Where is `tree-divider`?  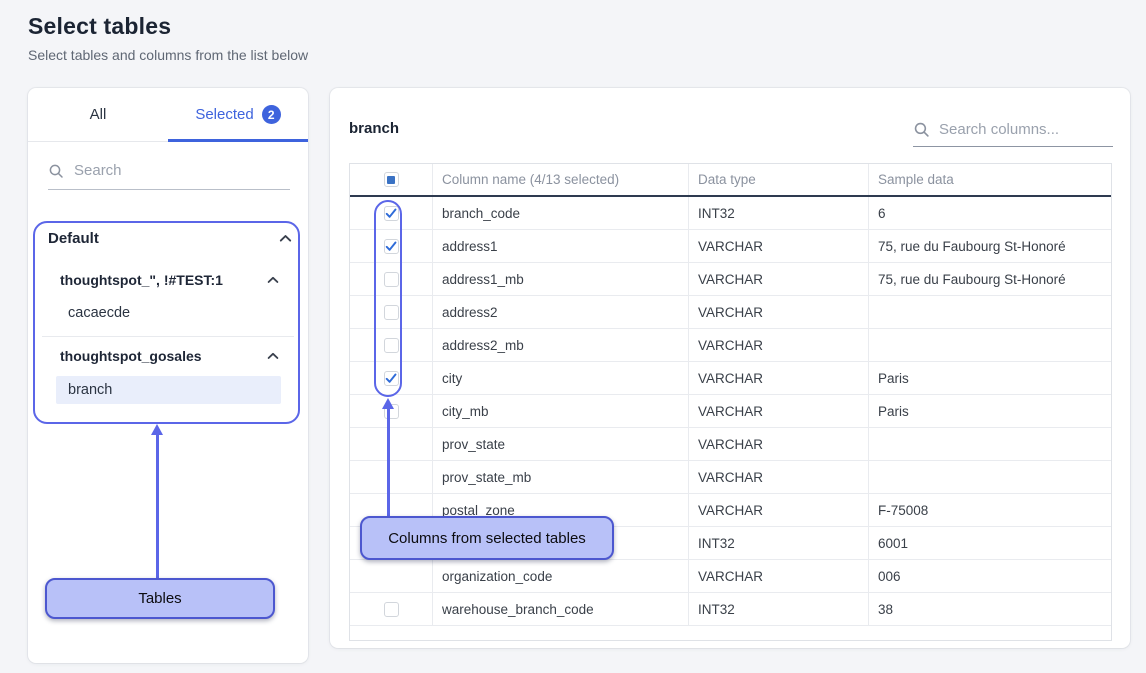
tree-divider is located at coordinates (168, 336).